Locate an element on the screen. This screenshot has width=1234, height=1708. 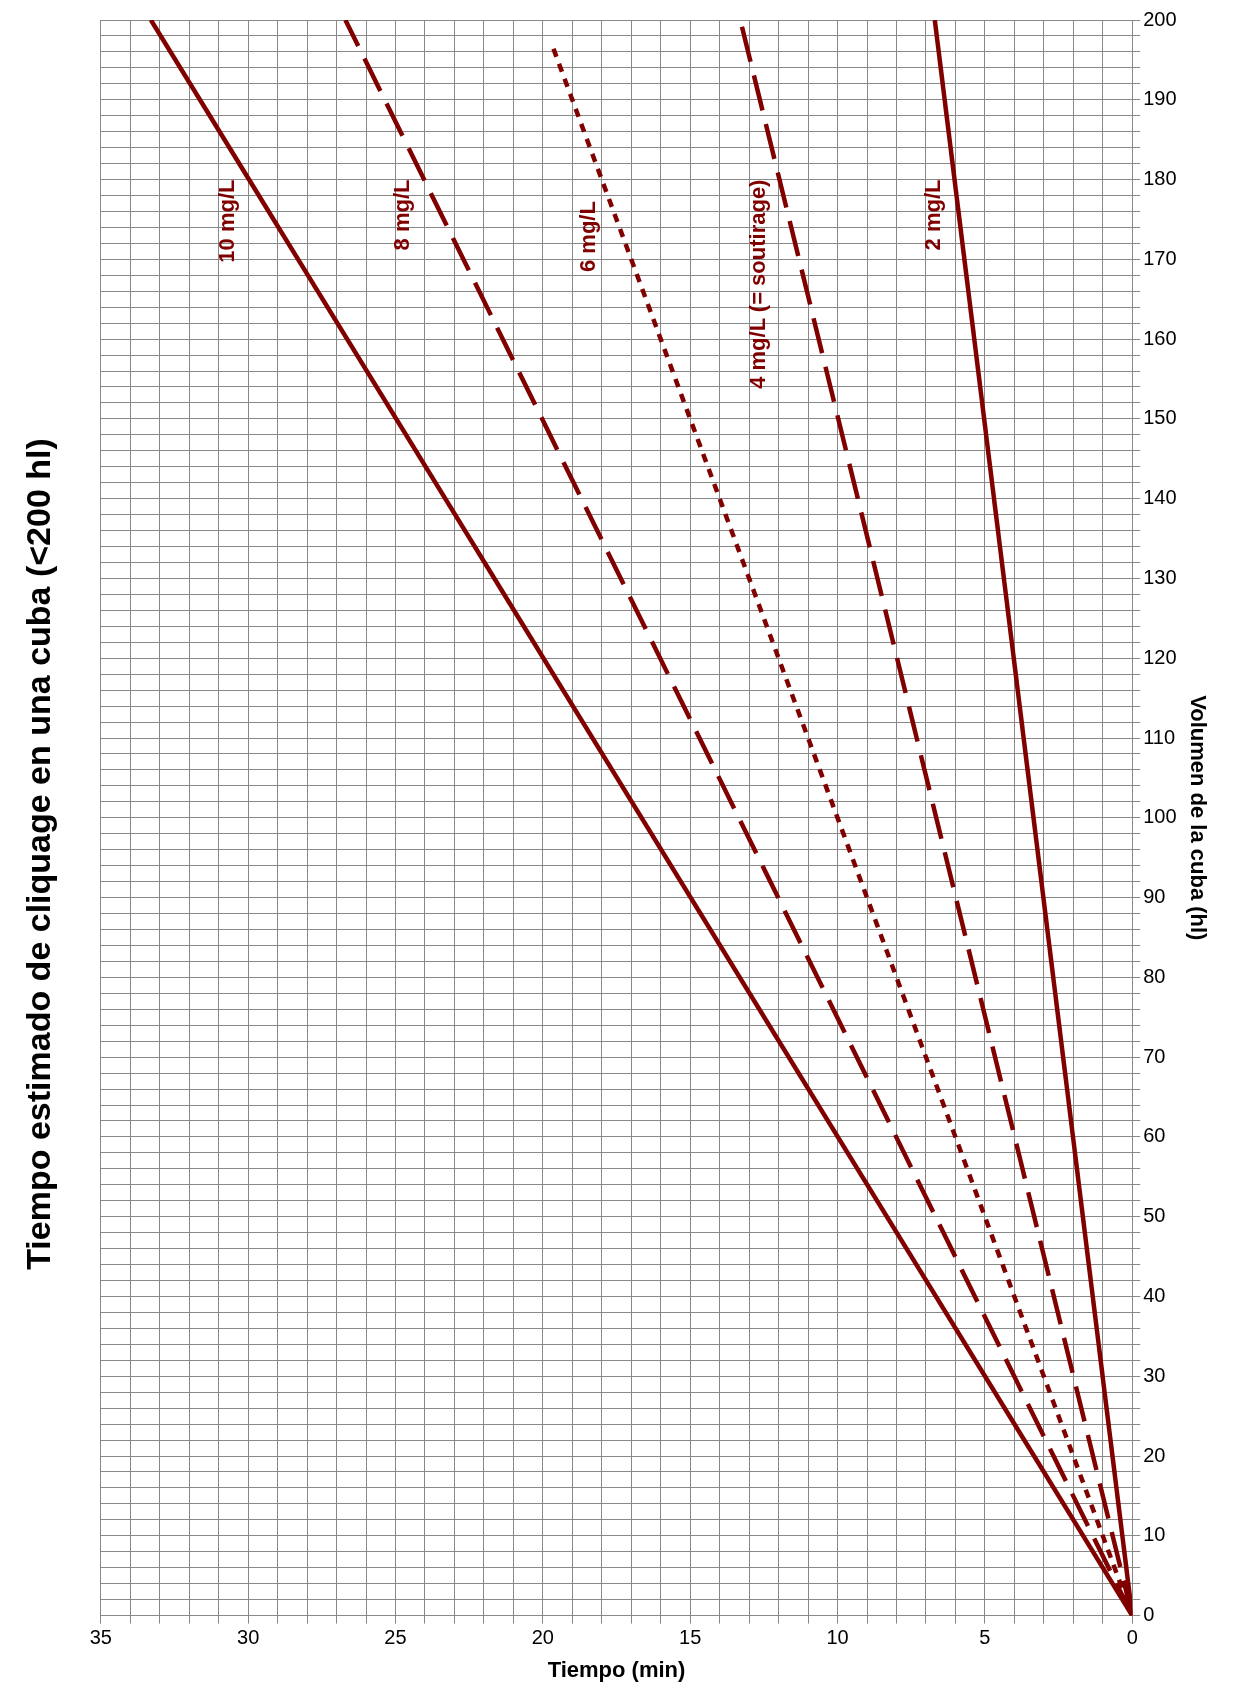
y-tick-label: 180 is located at coordinates (1160, 178).